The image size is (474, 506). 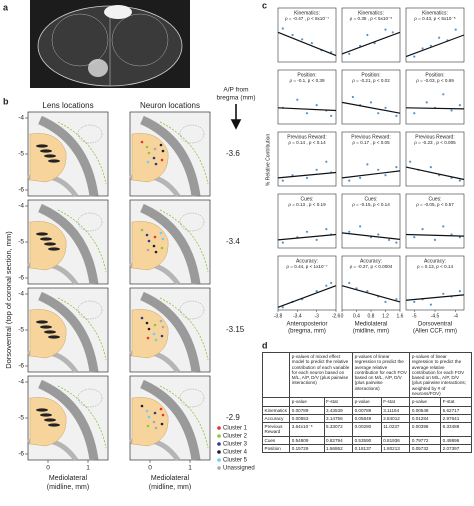 I want to click on x-axis-label: (midline, mm), so click(x=68, y=487).